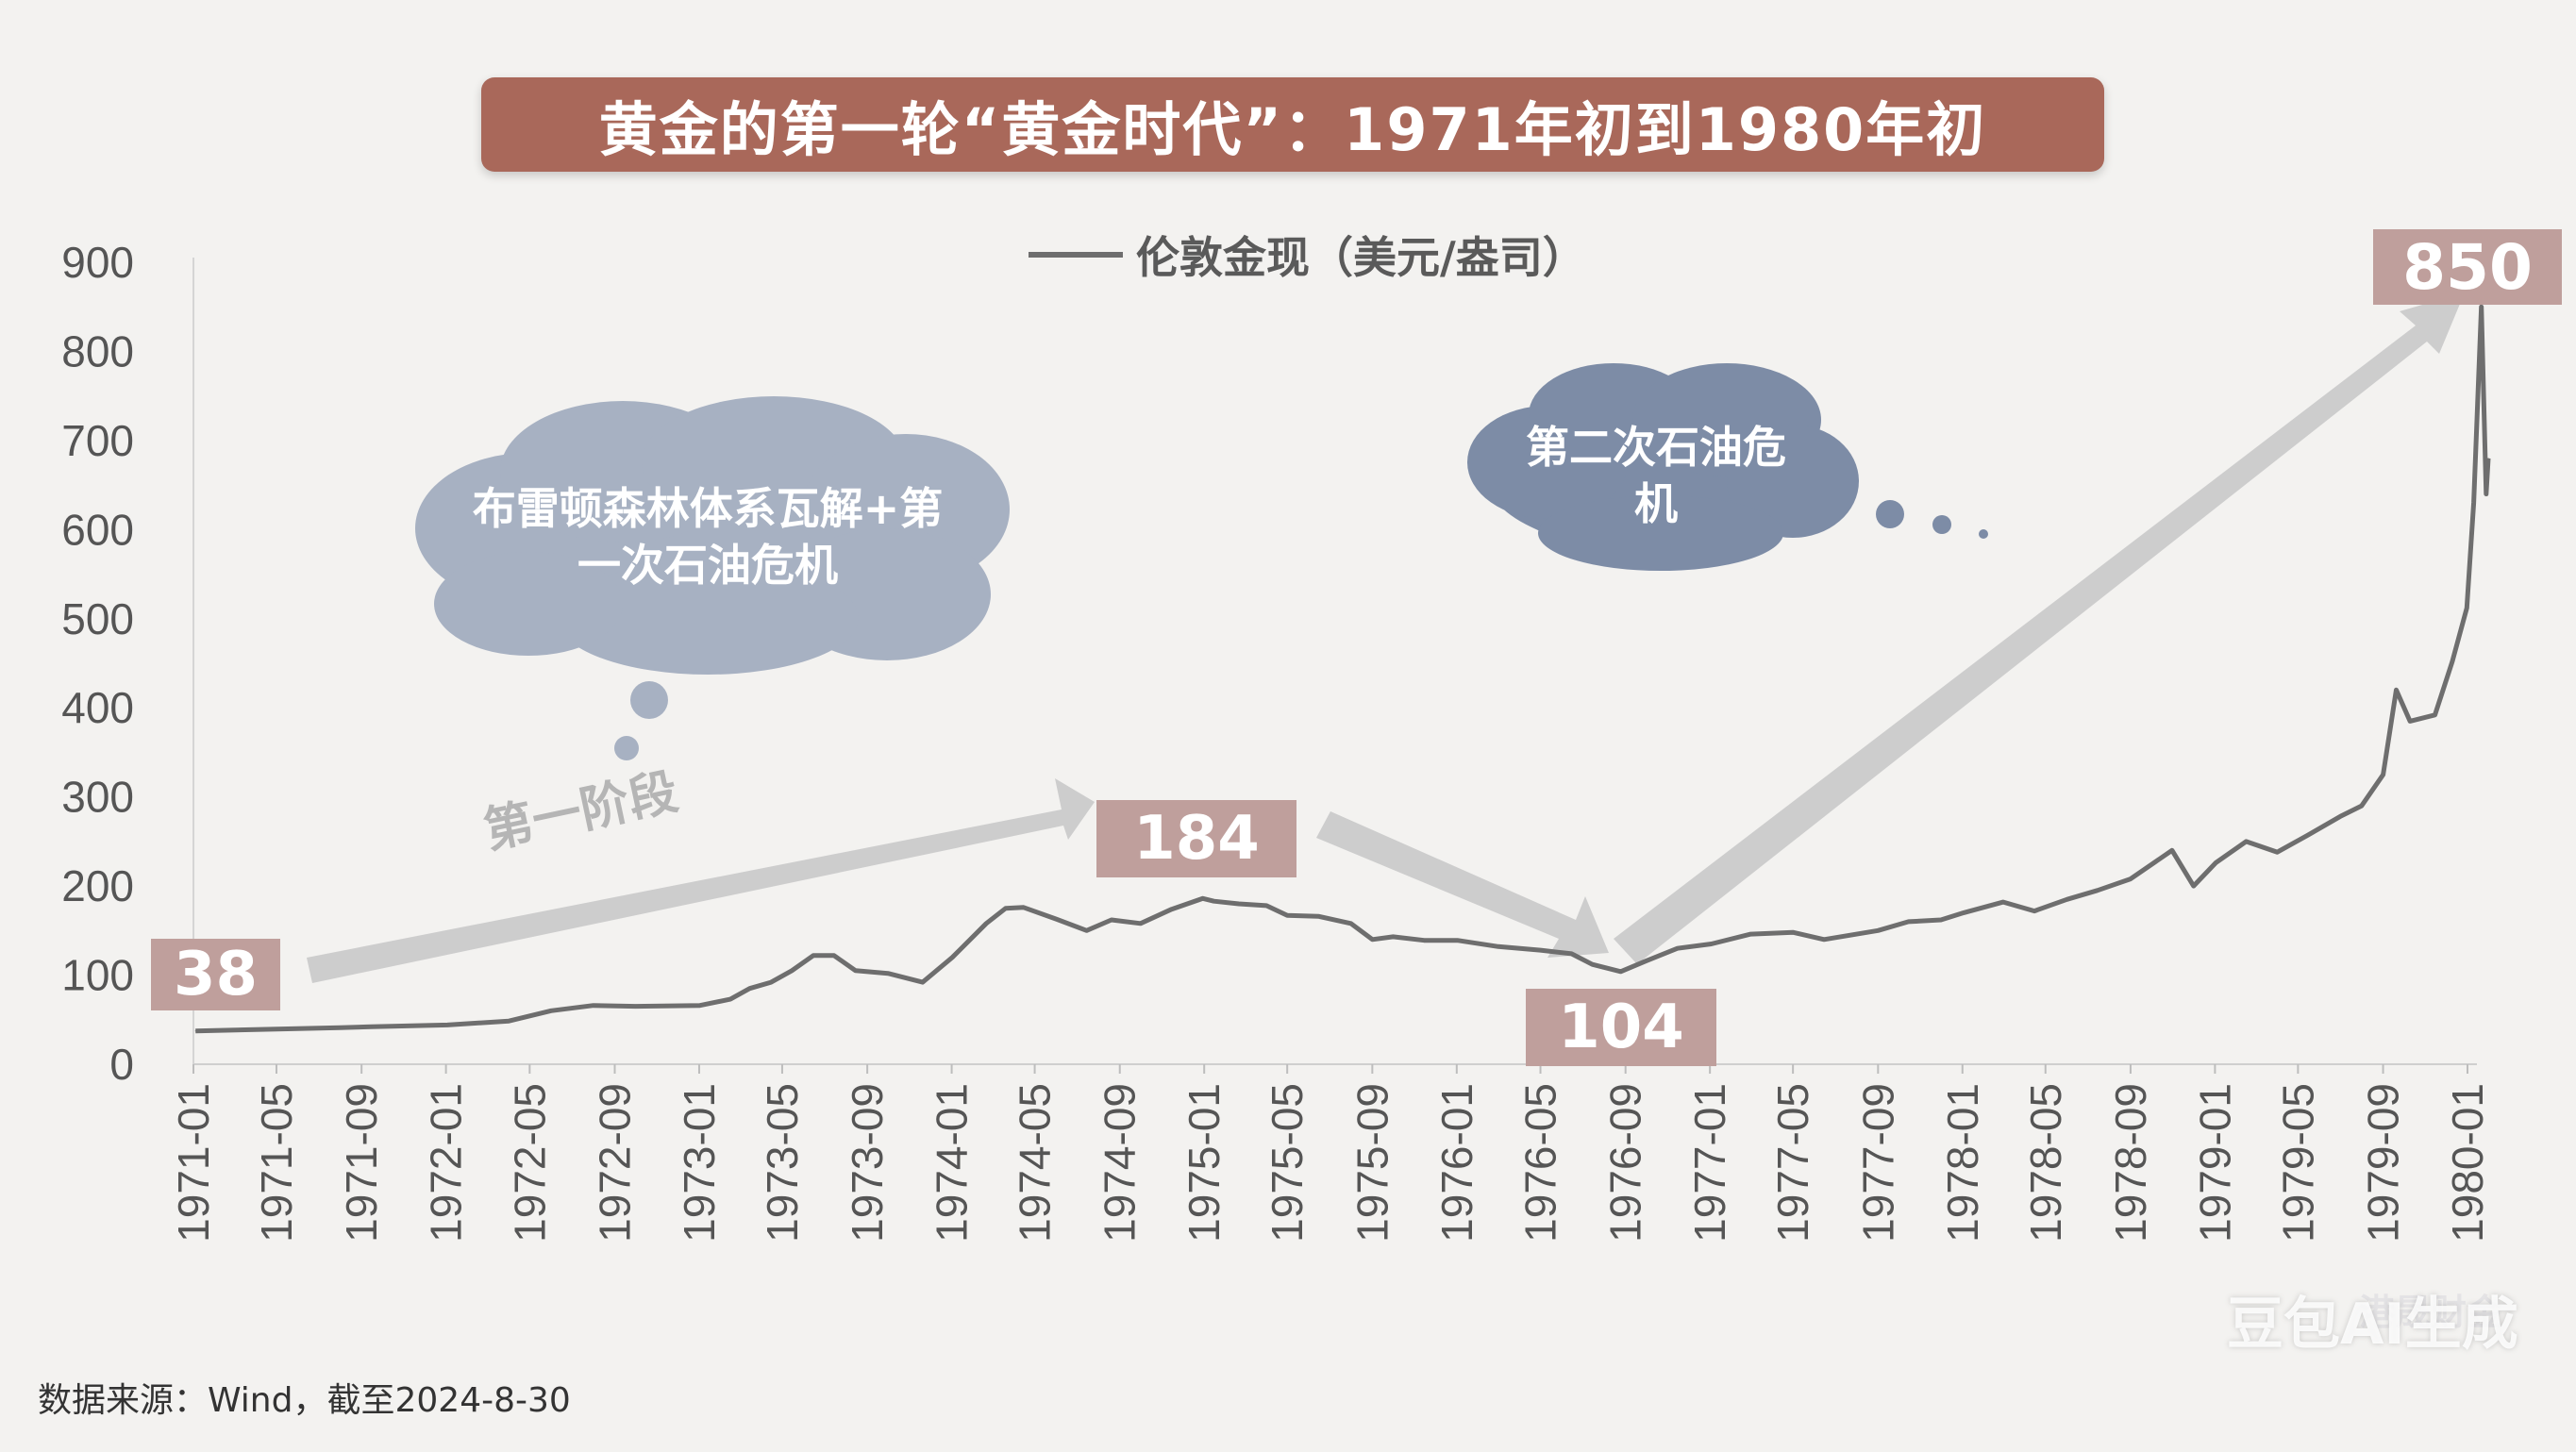 The height and width of the screenshot is (1452, 2576). I want to click on y-tick-label: 600, so click(97, 529).